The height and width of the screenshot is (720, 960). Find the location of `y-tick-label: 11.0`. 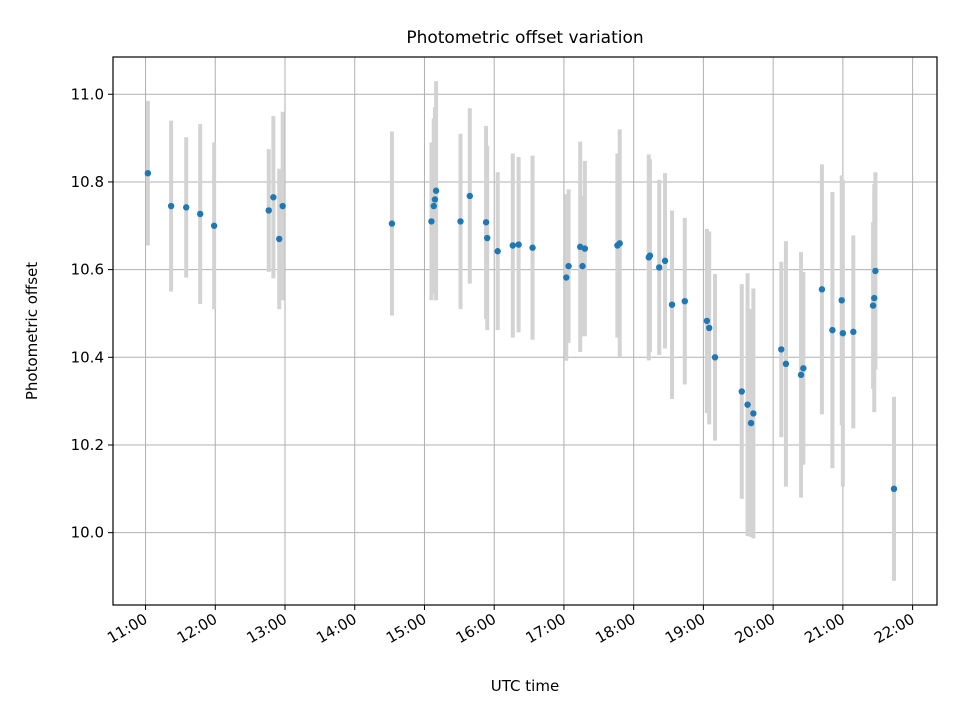

y-tick-label: 11.0 is located at coordinates (87, 94).